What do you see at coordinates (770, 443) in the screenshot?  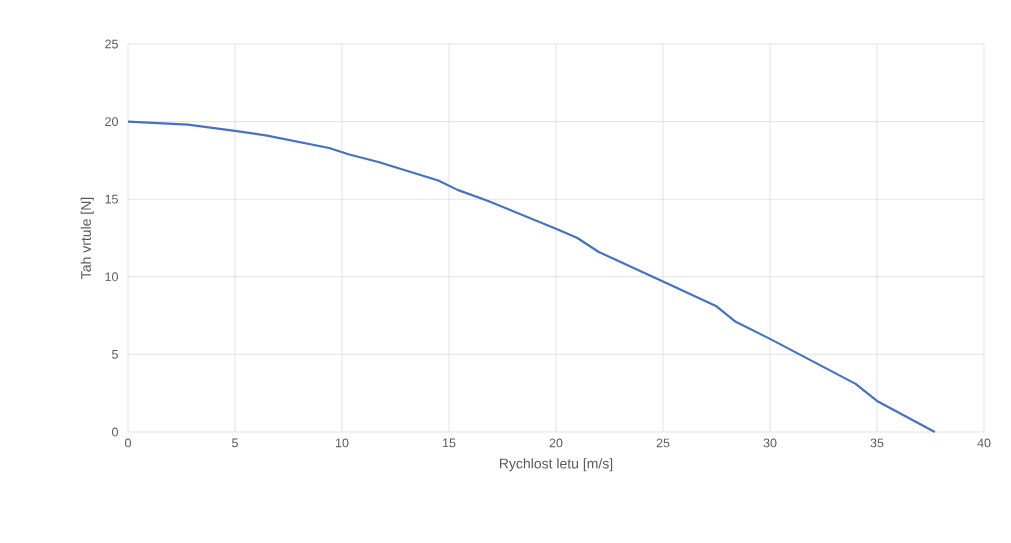 I see `x-tick-label: 30` at bounding box center [770, 443].